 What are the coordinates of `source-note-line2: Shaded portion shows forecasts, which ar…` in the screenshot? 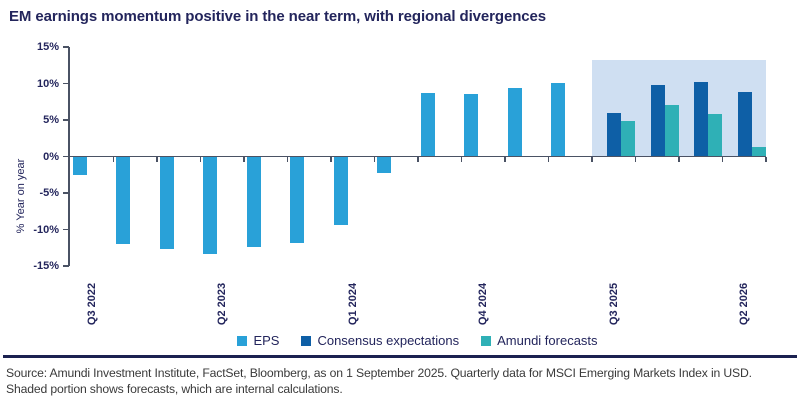 It's located at (174, 389).